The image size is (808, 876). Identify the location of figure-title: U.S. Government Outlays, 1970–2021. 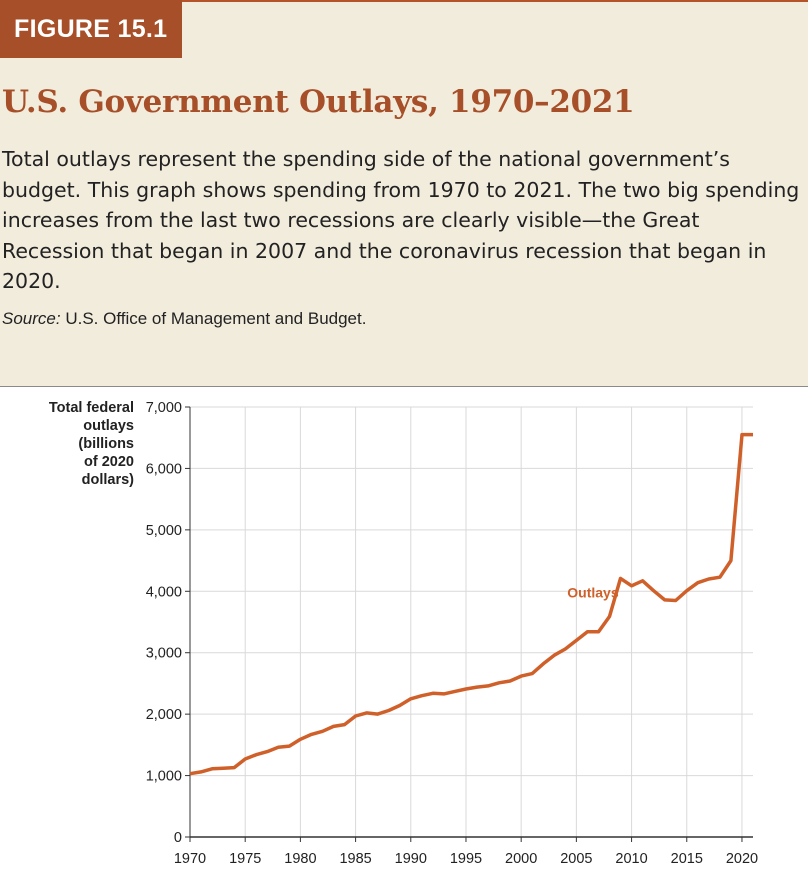
(318, 102).